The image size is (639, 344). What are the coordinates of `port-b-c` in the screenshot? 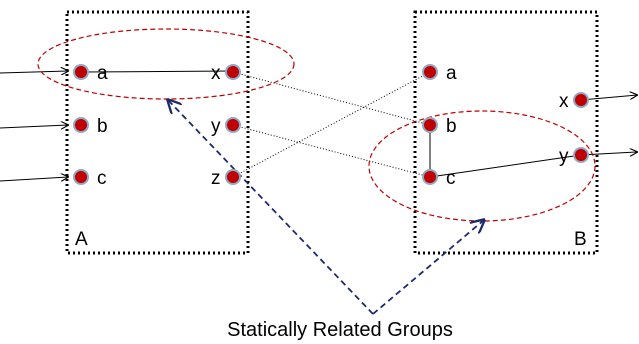 It's located at (430, 177).